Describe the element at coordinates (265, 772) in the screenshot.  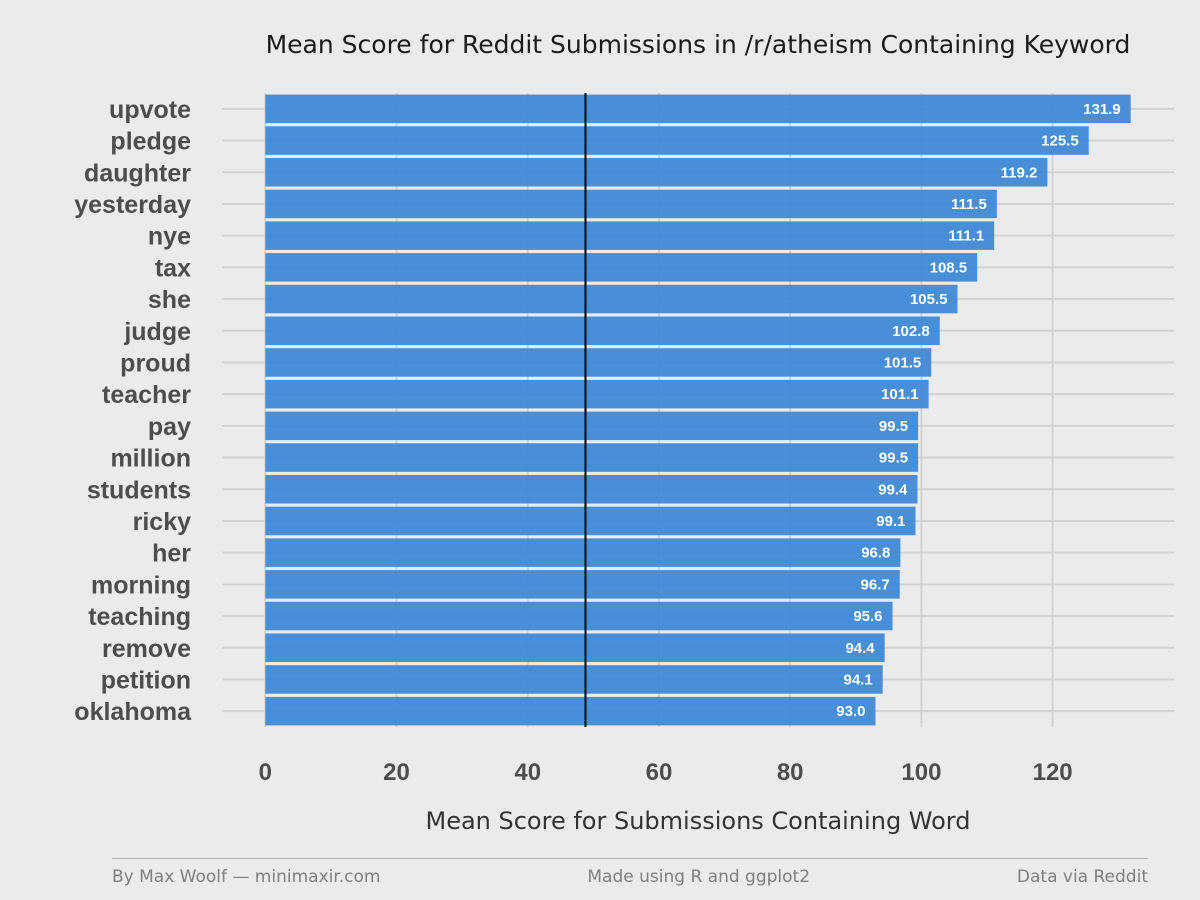
I see `x-tick-label: 0` at that location.